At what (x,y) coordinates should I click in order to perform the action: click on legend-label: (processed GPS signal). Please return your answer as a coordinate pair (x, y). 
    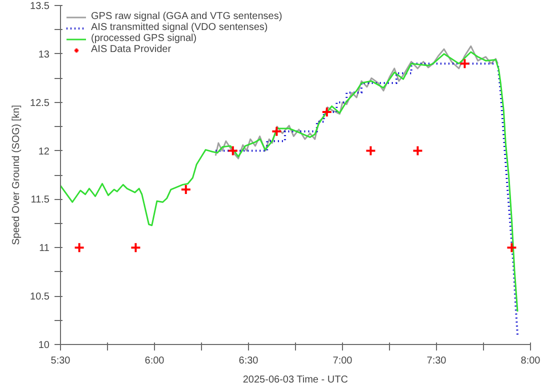
    Looking at the image, I should click on (144, 38).